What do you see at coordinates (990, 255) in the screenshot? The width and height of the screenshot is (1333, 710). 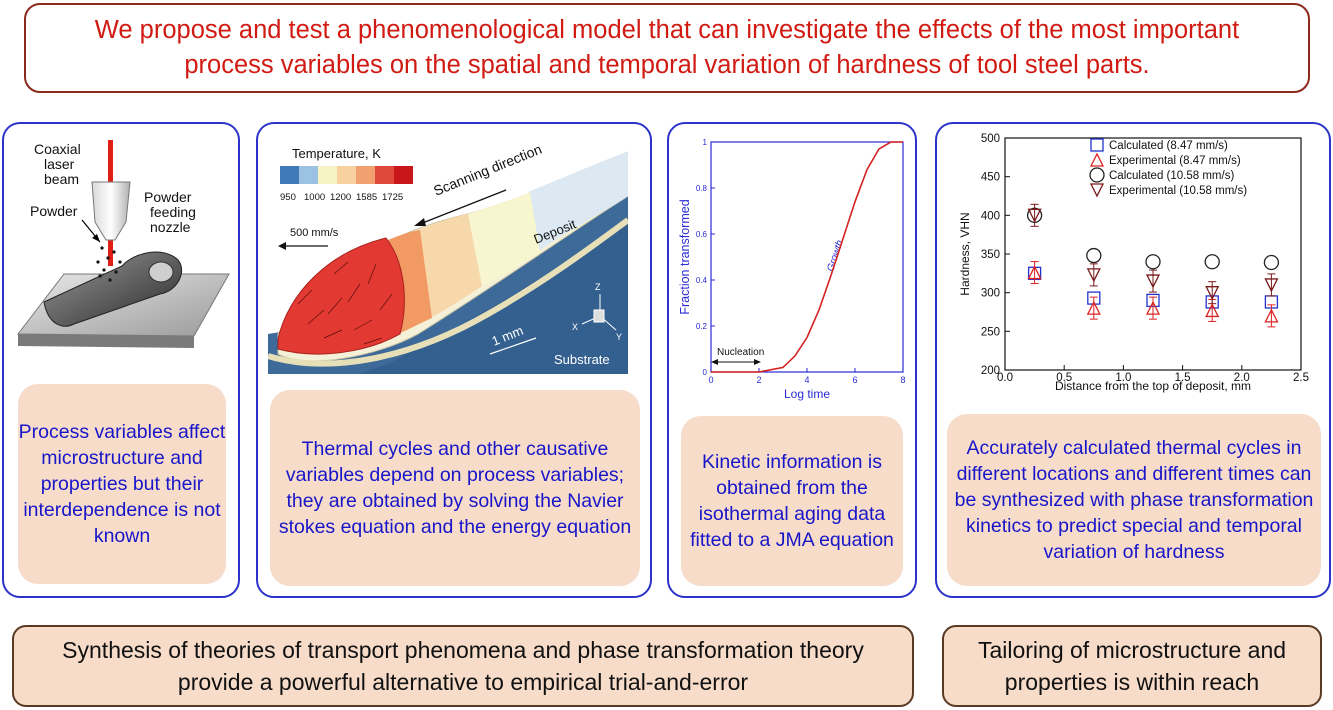 I see `hardness-y-tick-label: 350` at bounding box center [990, 255].